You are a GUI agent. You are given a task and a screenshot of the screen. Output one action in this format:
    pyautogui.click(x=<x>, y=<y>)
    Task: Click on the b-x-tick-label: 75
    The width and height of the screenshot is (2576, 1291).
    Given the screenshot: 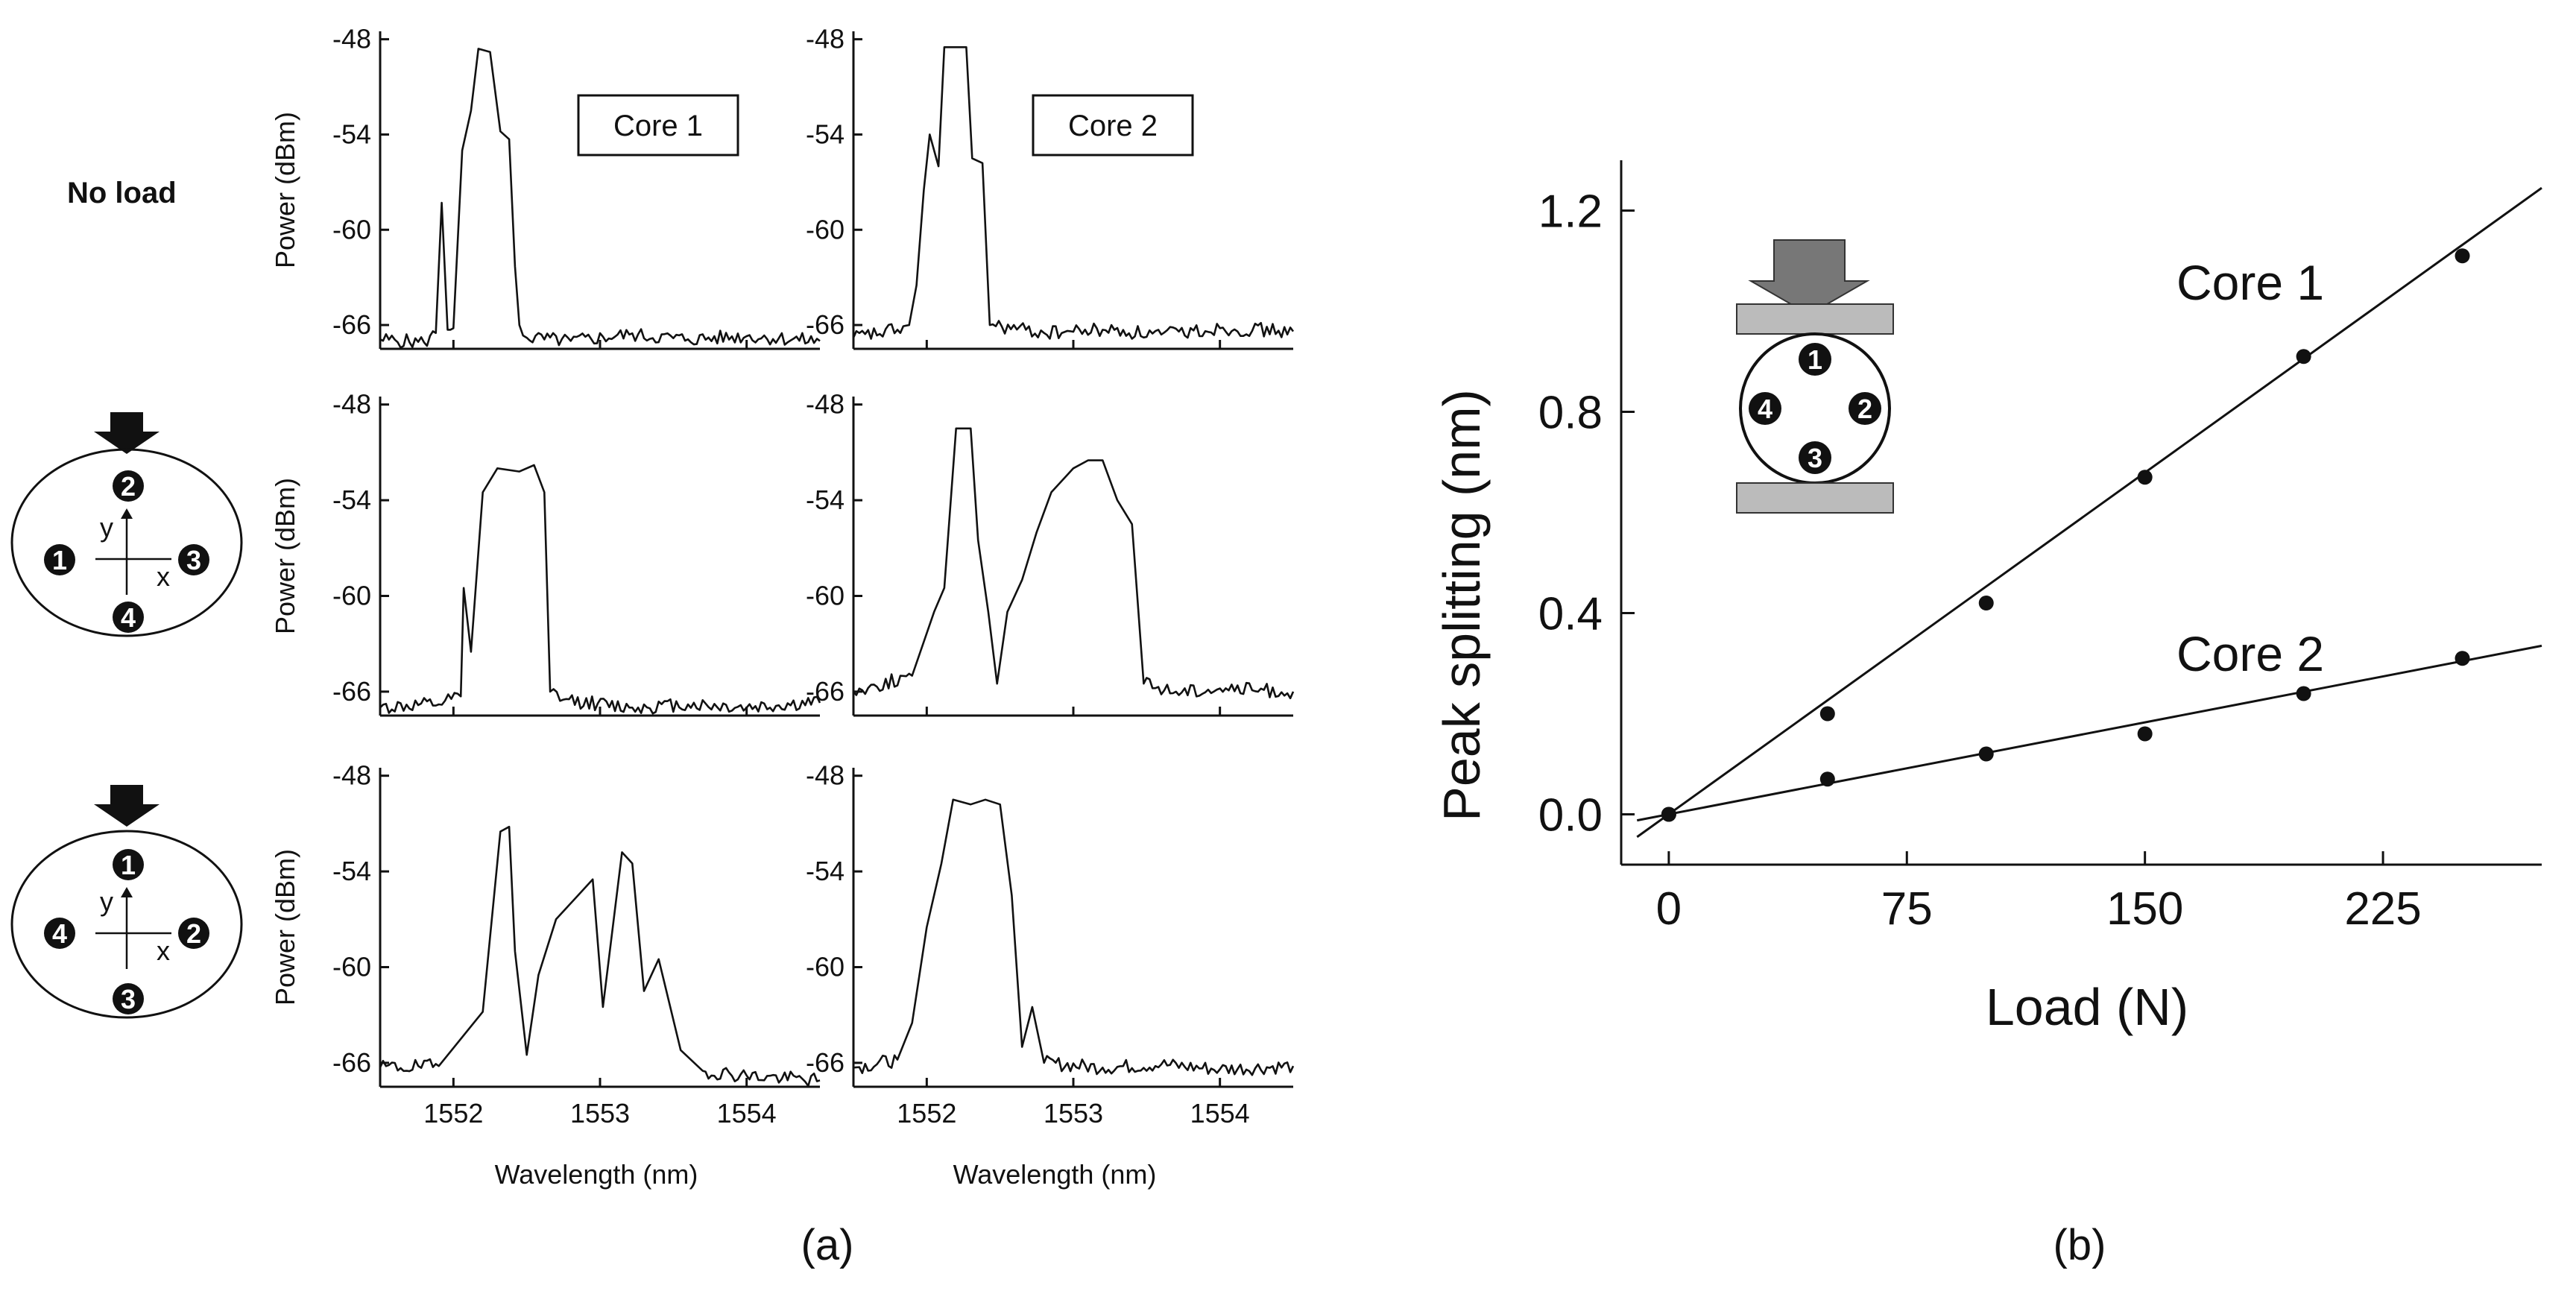 What is the action you would take?
    pyautogui.click(x=1907, y=909)
    